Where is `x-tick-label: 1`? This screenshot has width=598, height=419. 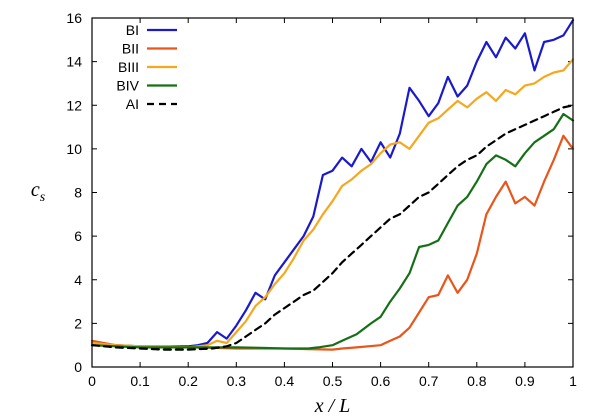
x-tick-label: 1 is located at coordinates (573, 381).